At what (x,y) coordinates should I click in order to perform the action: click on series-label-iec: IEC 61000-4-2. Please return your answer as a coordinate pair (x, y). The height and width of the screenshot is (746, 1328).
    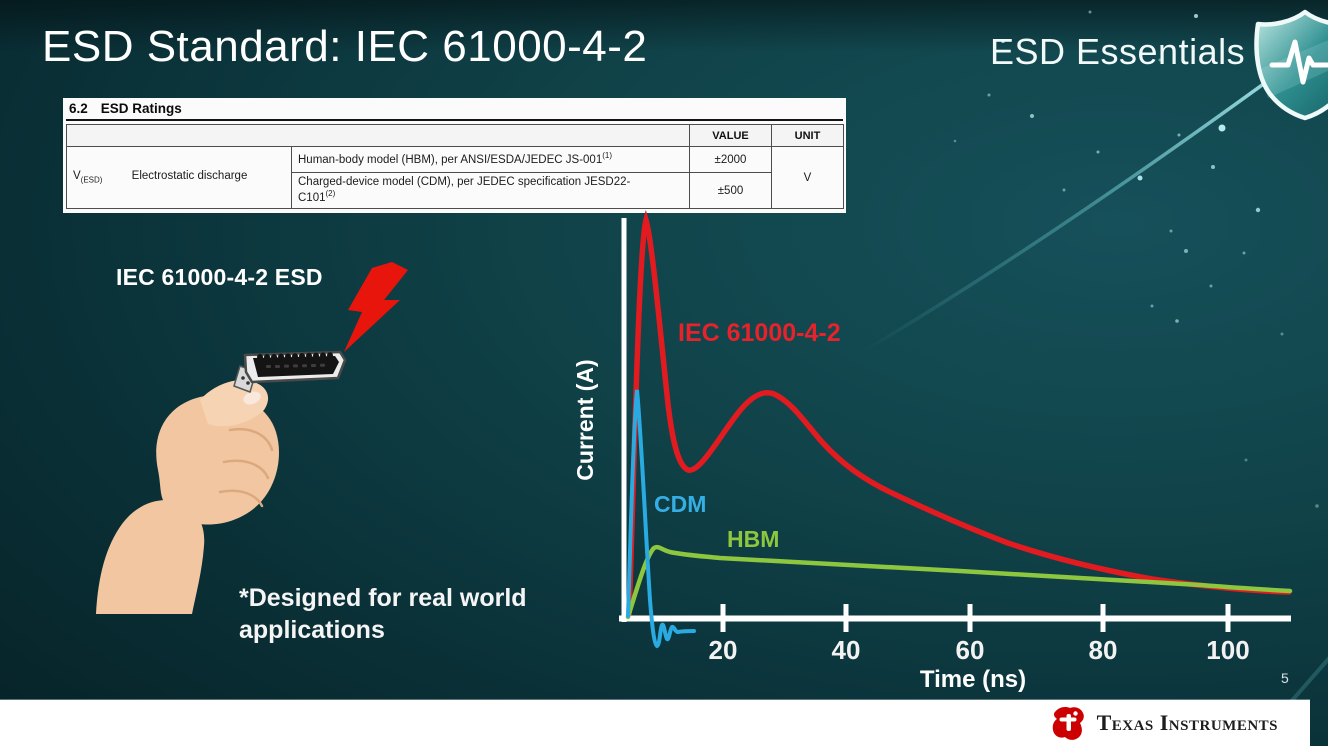
    Looking at the image, I should click on (759, 333).